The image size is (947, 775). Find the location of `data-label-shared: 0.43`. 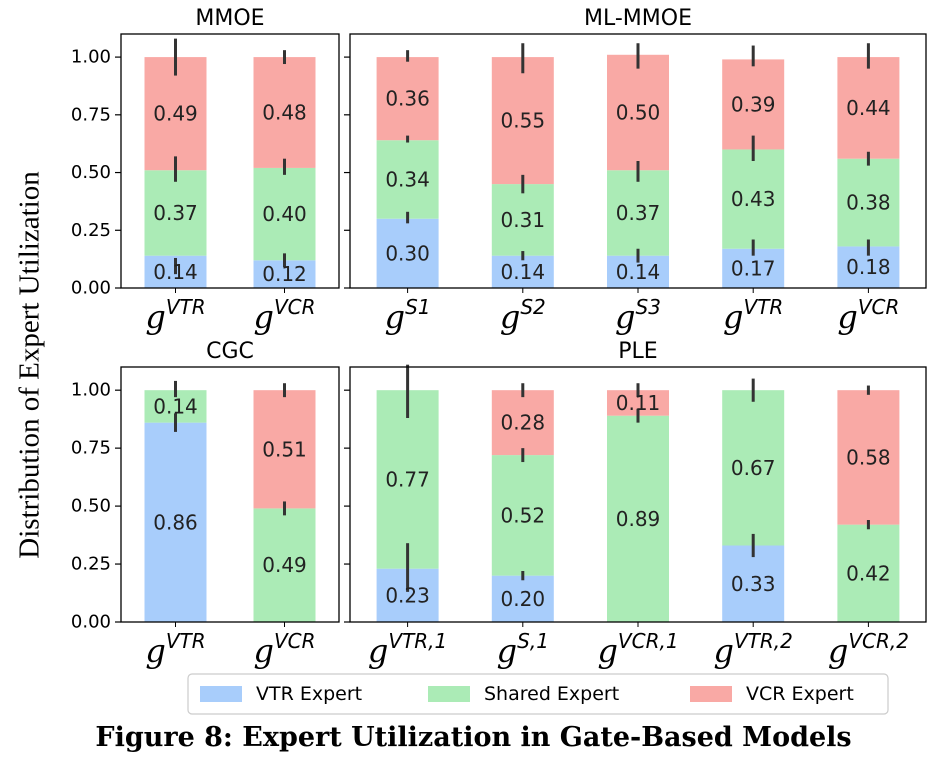

data-label-shared: 0.43 is located at coordinates (753, 199).